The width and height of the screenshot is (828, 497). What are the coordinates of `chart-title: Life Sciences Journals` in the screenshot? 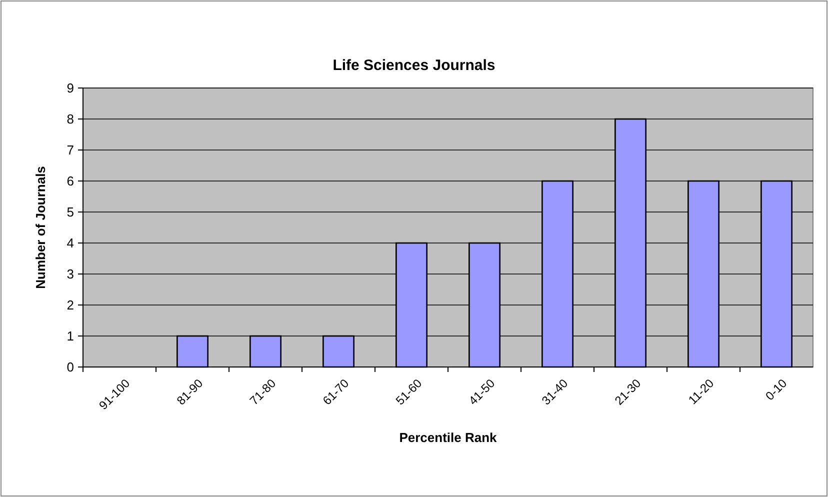 It's located at (414, 65).